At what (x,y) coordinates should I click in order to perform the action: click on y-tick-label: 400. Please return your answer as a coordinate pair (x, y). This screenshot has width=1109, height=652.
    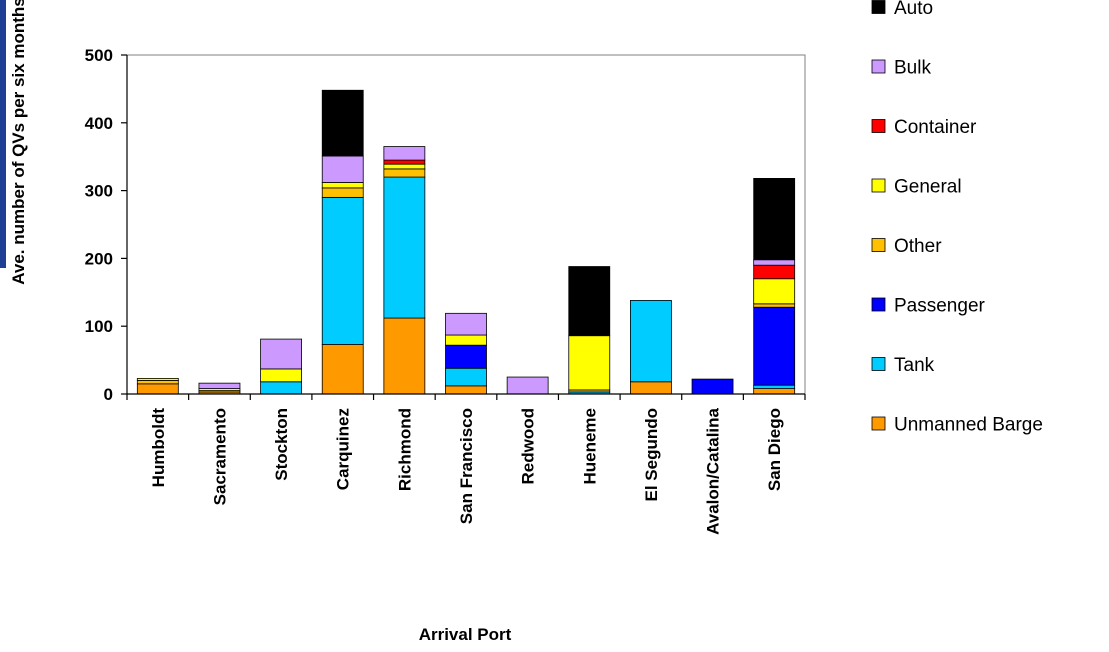
    Looking at the image, I should click on (99, 123).